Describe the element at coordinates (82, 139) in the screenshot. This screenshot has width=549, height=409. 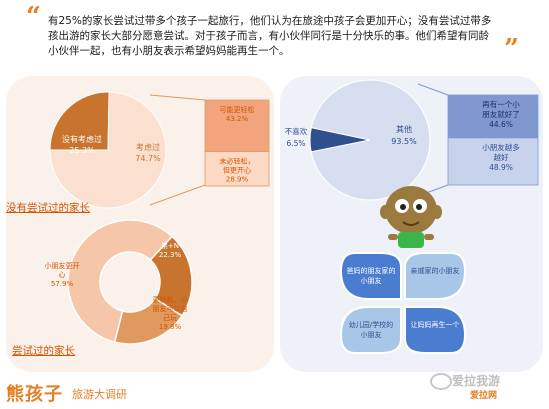
I see `pie1-label-0: 没有考虑过` at that location.